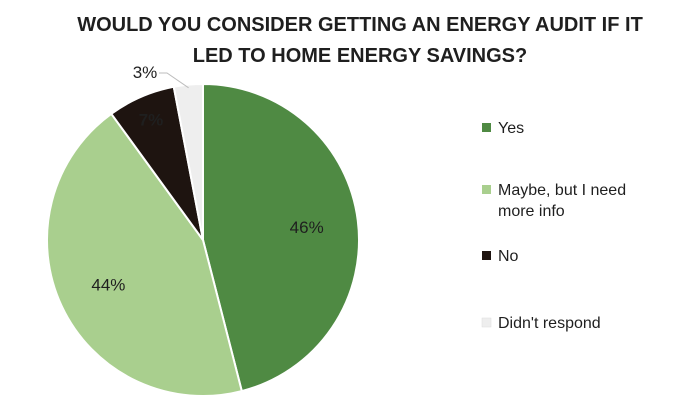 The image size is (700, 413). What do you see at coordinates (151, 120) in the screenshot?
I see `data-label-2: 7%` at bounding box center [151, 120].